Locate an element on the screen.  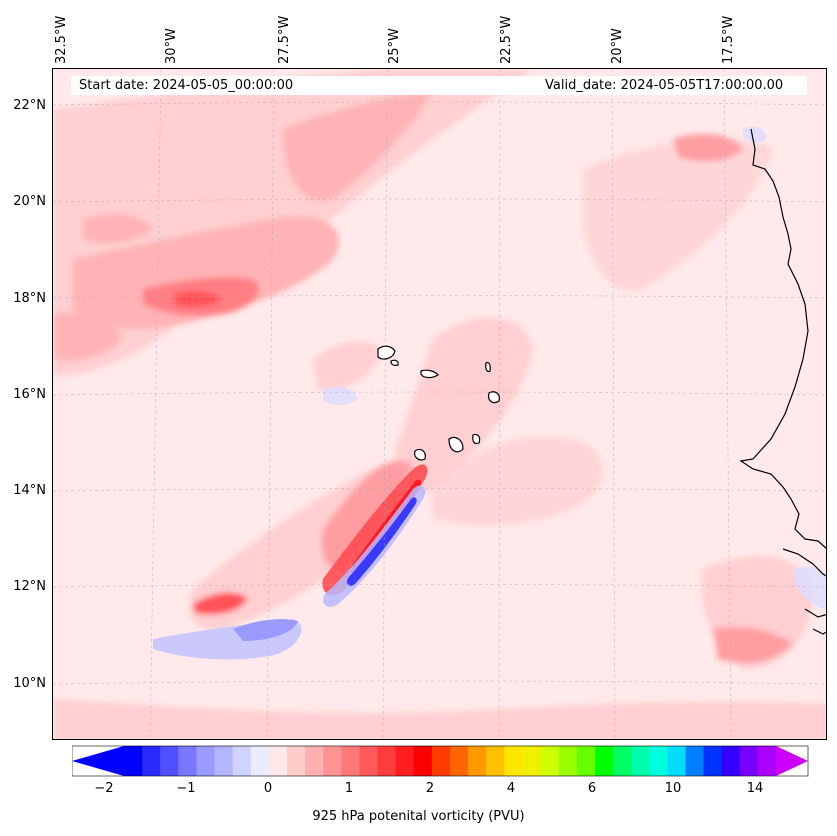
lat-label-16n: 16°N is located at coordinates (29, 394).